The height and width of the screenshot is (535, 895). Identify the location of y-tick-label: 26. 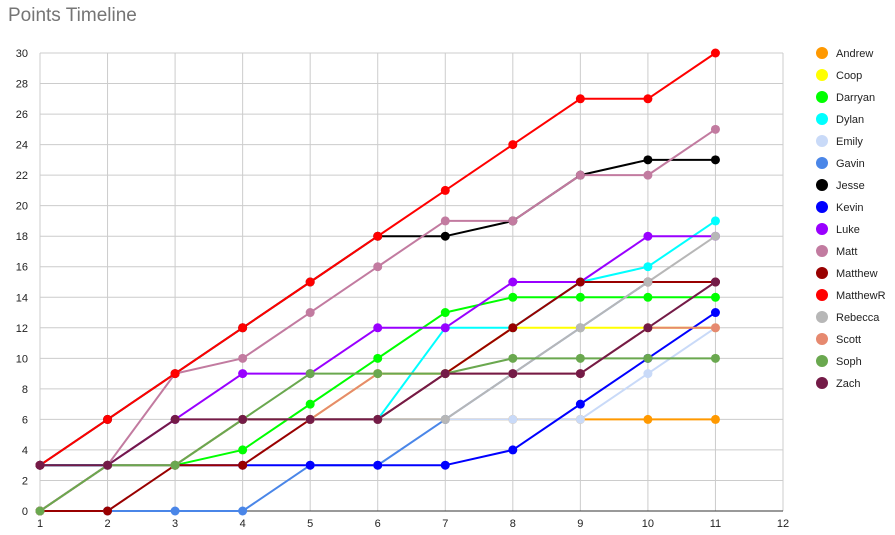
(22, 115).